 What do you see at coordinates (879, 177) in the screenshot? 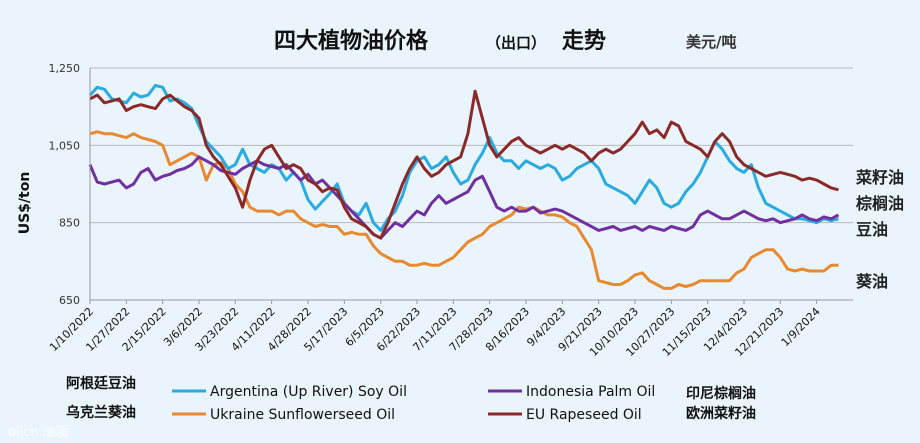
I see `end-label-3: 菜籽油` at bounding box center [879, 177].